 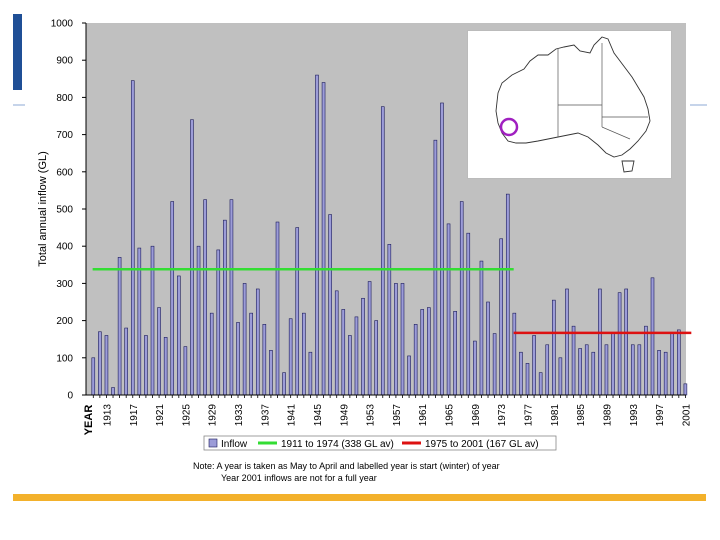 I want to click on australia-map, so click(x=573, y=104).